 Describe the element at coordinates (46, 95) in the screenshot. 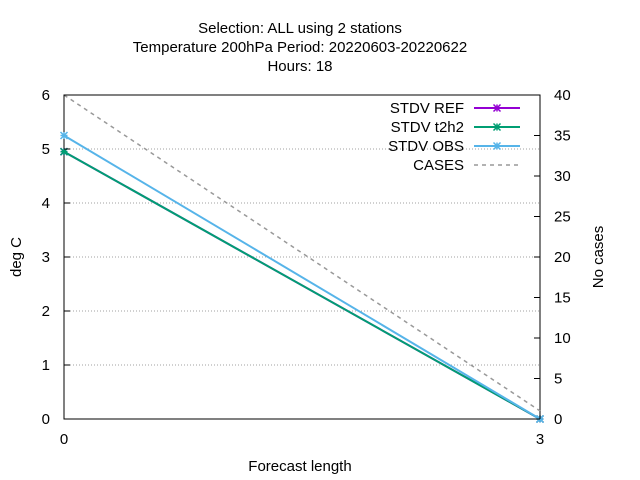

I see `y-tick-label: 6` at that location.